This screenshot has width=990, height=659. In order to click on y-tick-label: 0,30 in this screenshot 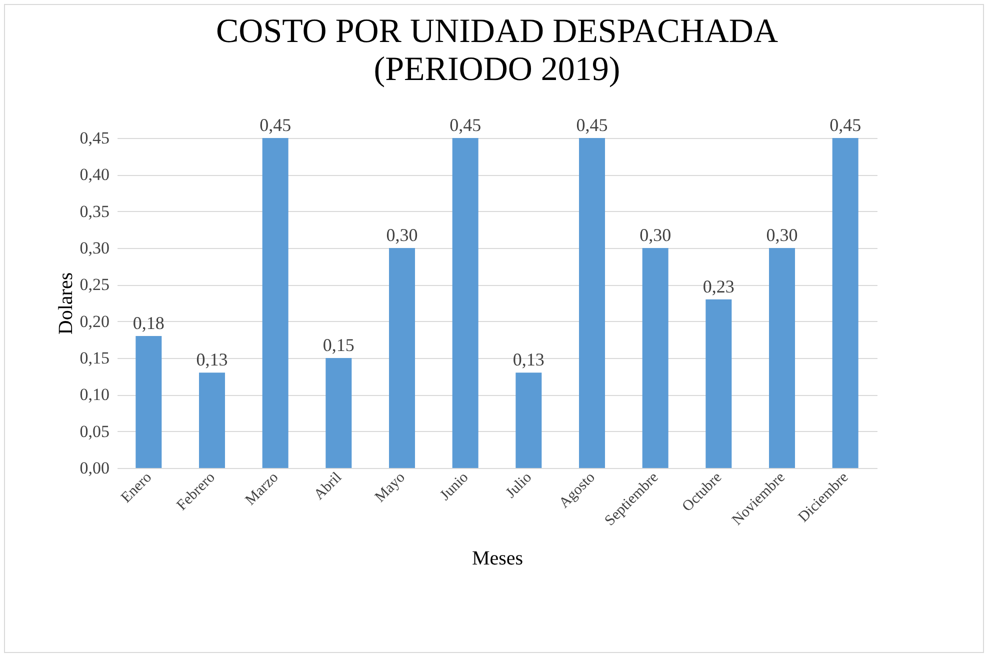, I will do `click(95, 248)`.